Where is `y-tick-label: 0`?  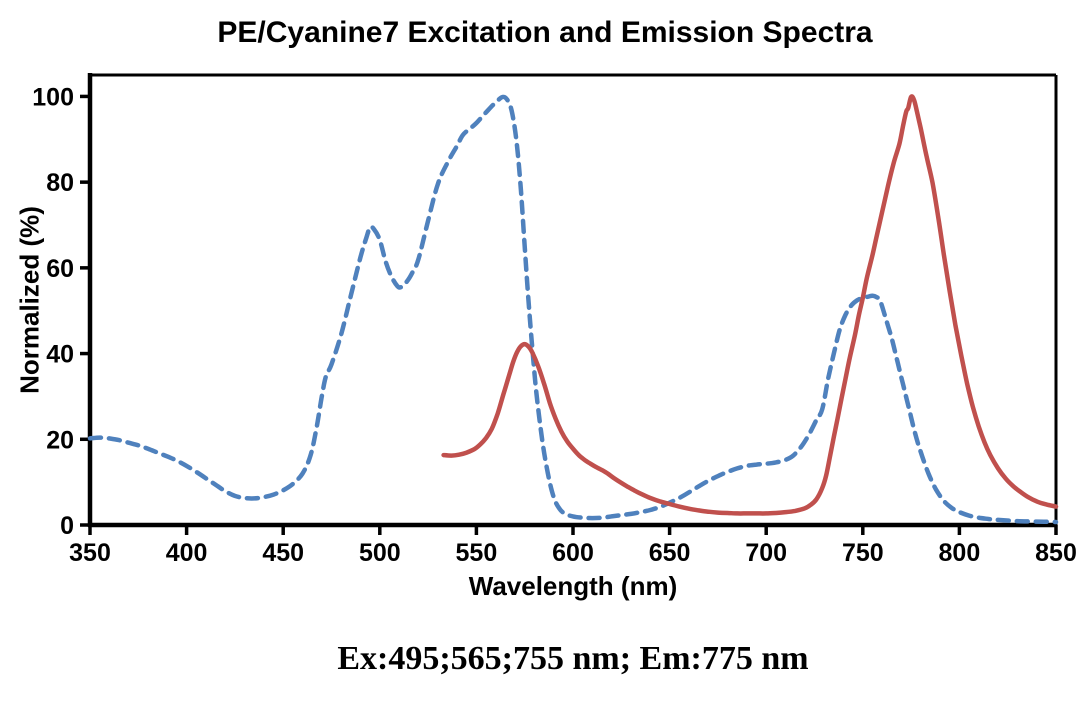 y-tick-label: 0 is located at coordinates (67, 526).